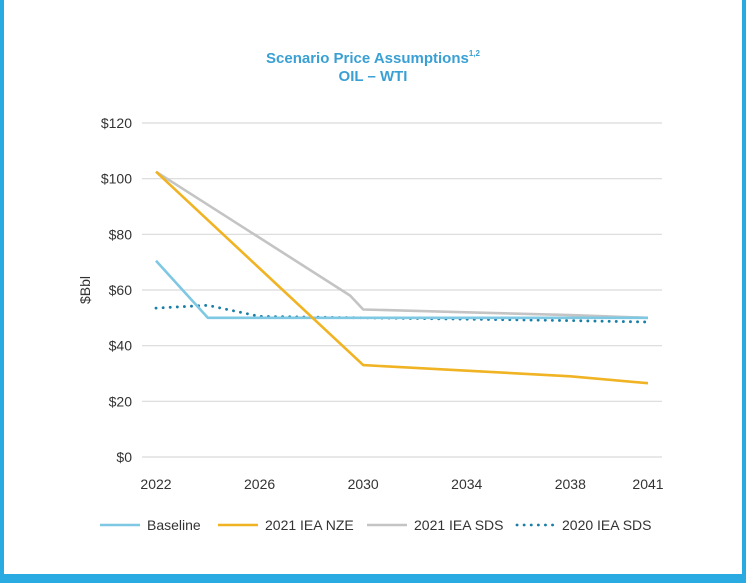  Describe the element at coordinates (570, 484) in the screenshot. I see `x-tick-label: 2038` at that location.